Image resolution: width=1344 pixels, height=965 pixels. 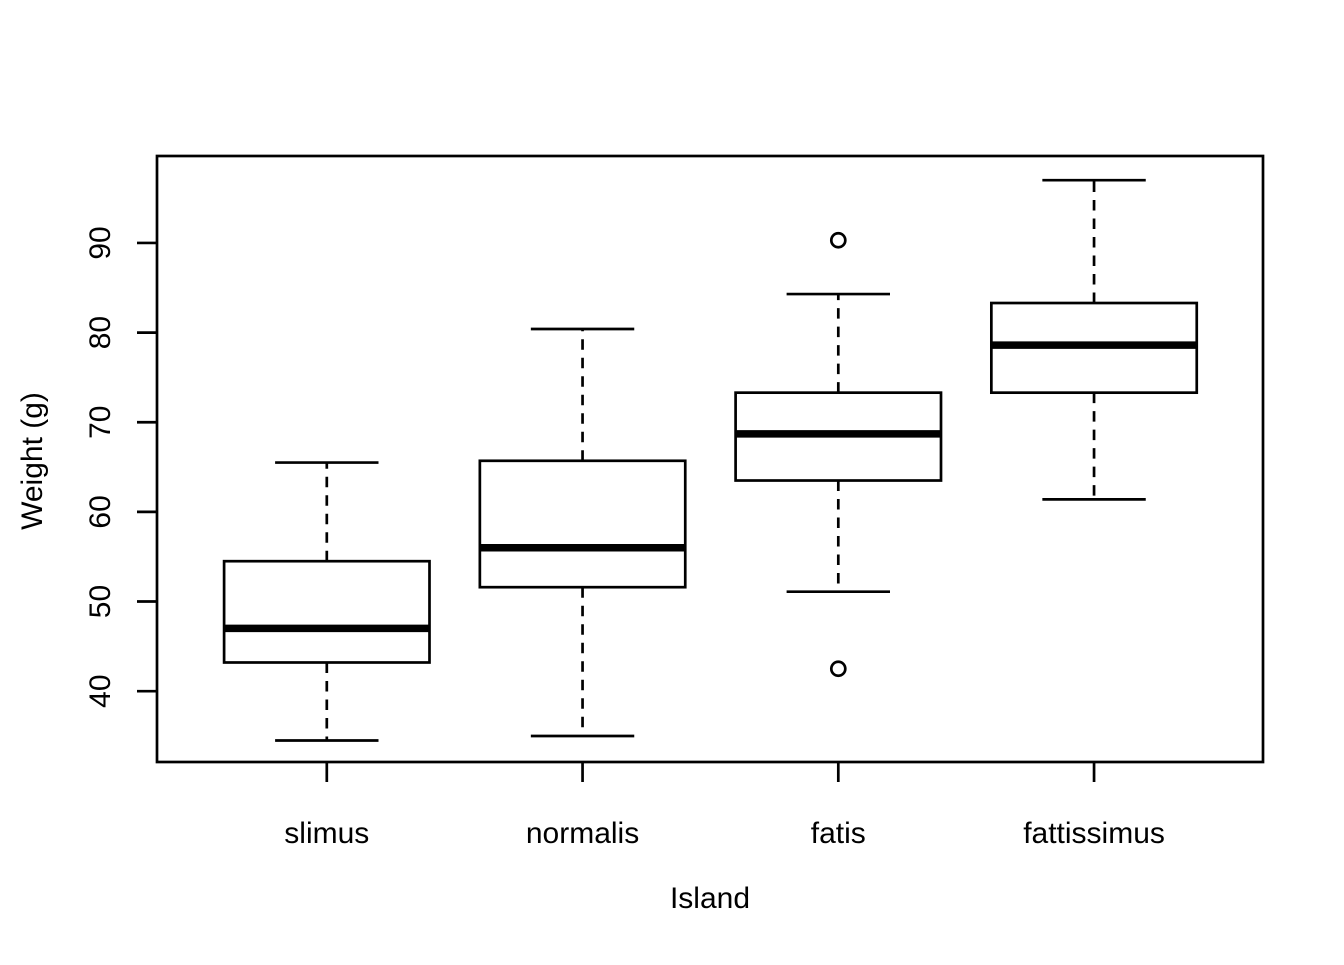 I want to click on box-group-slimus, so click(x=326, y=601).